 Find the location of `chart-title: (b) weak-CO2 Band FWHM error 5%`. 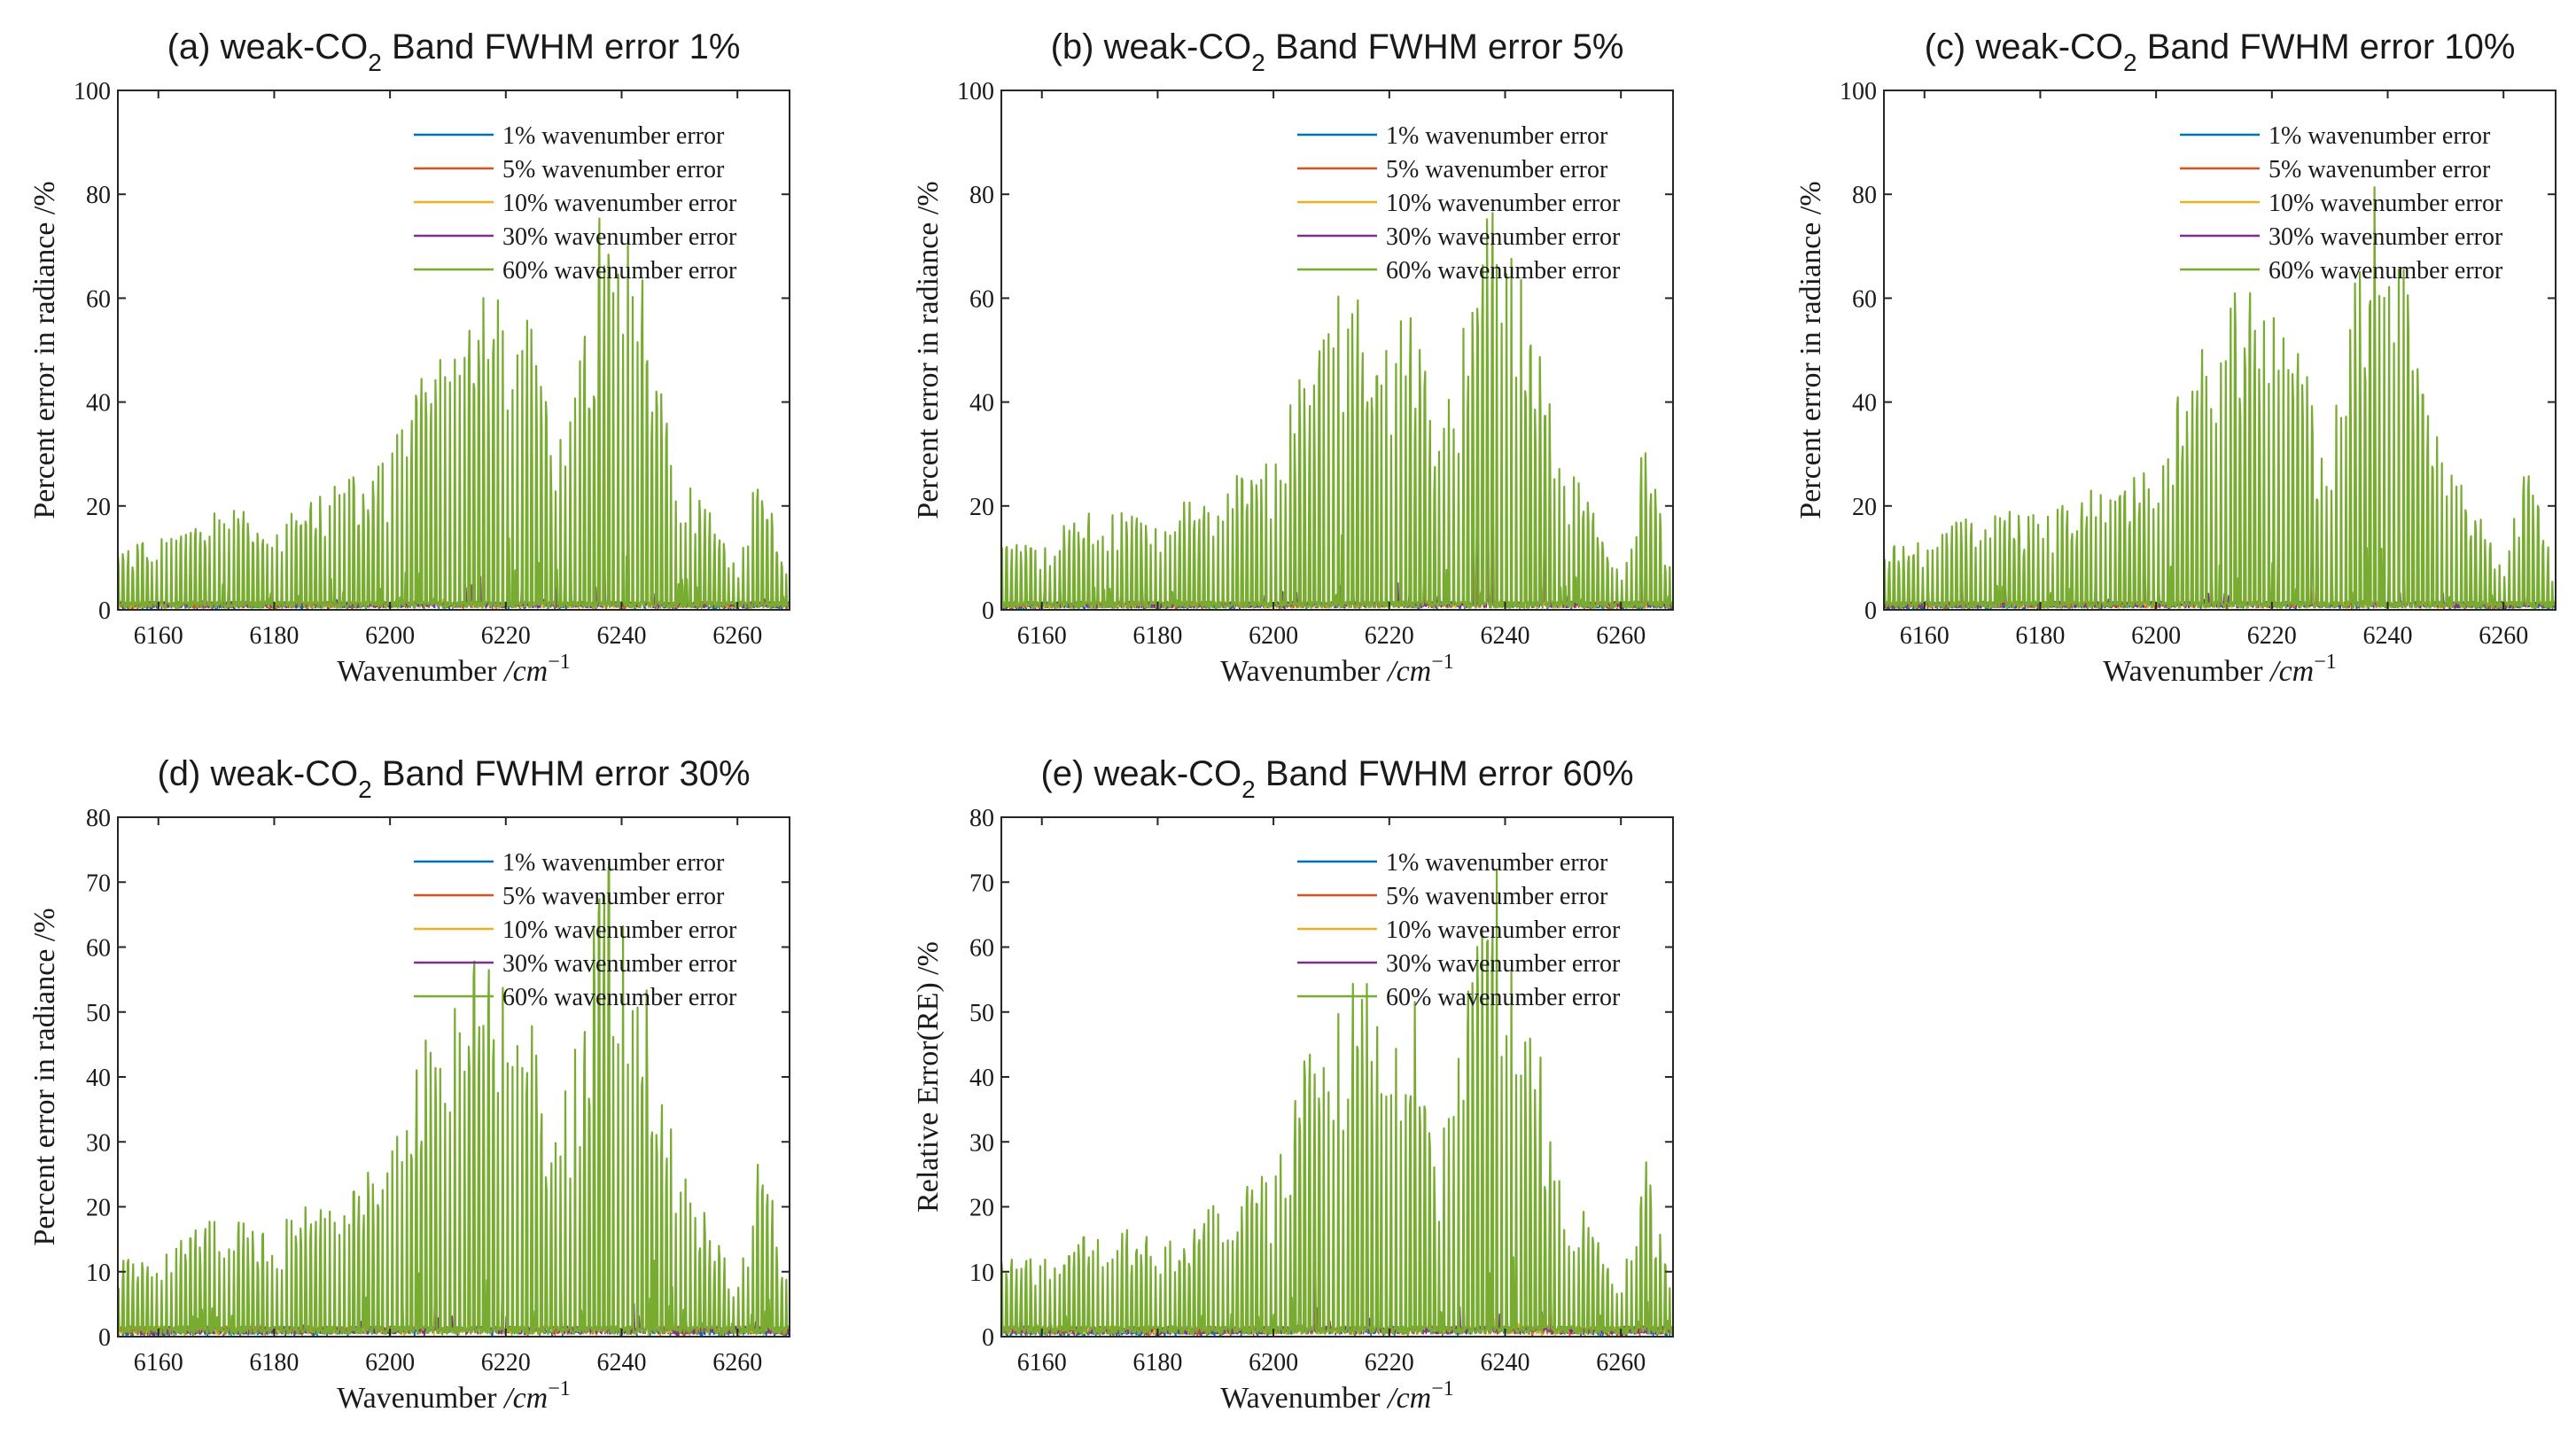

chart-title: (b) weak-CO2 Band FWHM error 5% is located at coordinates (1338, 51).